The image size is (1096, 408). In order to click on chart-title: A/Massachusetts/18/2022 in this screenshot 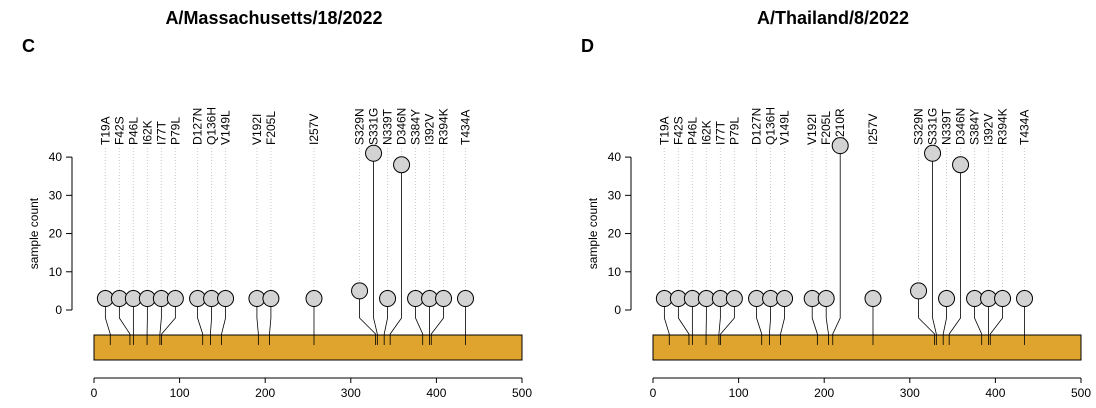, I will do `click(273, 18)`.